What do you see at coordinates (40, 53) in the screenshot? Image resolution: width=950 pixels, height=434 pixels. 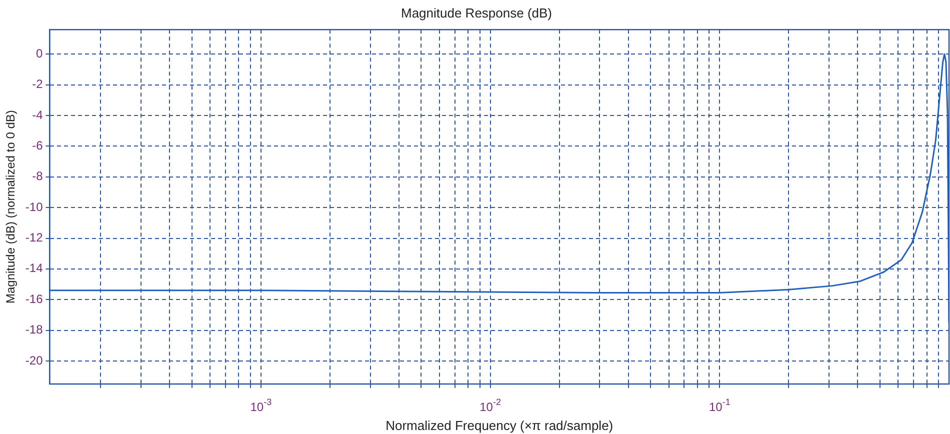 I see `y-tick-label: 0` at bounding box center [40, 53].